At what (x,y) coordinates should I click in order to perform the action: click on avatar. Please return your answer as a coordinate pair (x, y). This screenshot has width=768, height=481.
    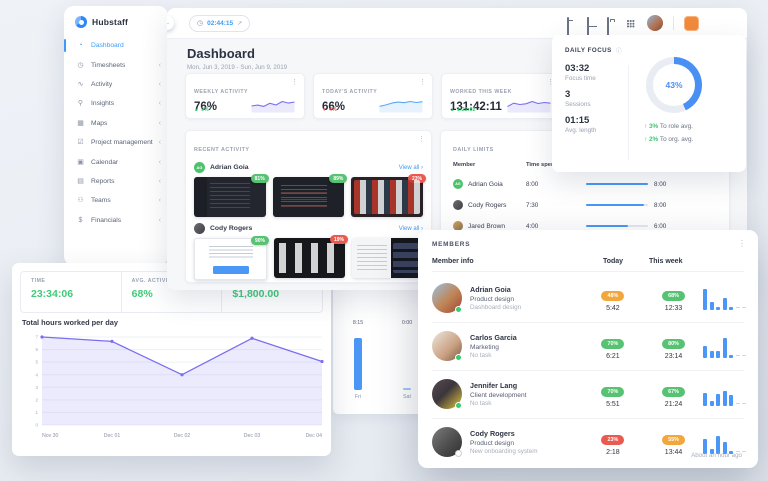
    Looking at the image, I should click on (447, 298).